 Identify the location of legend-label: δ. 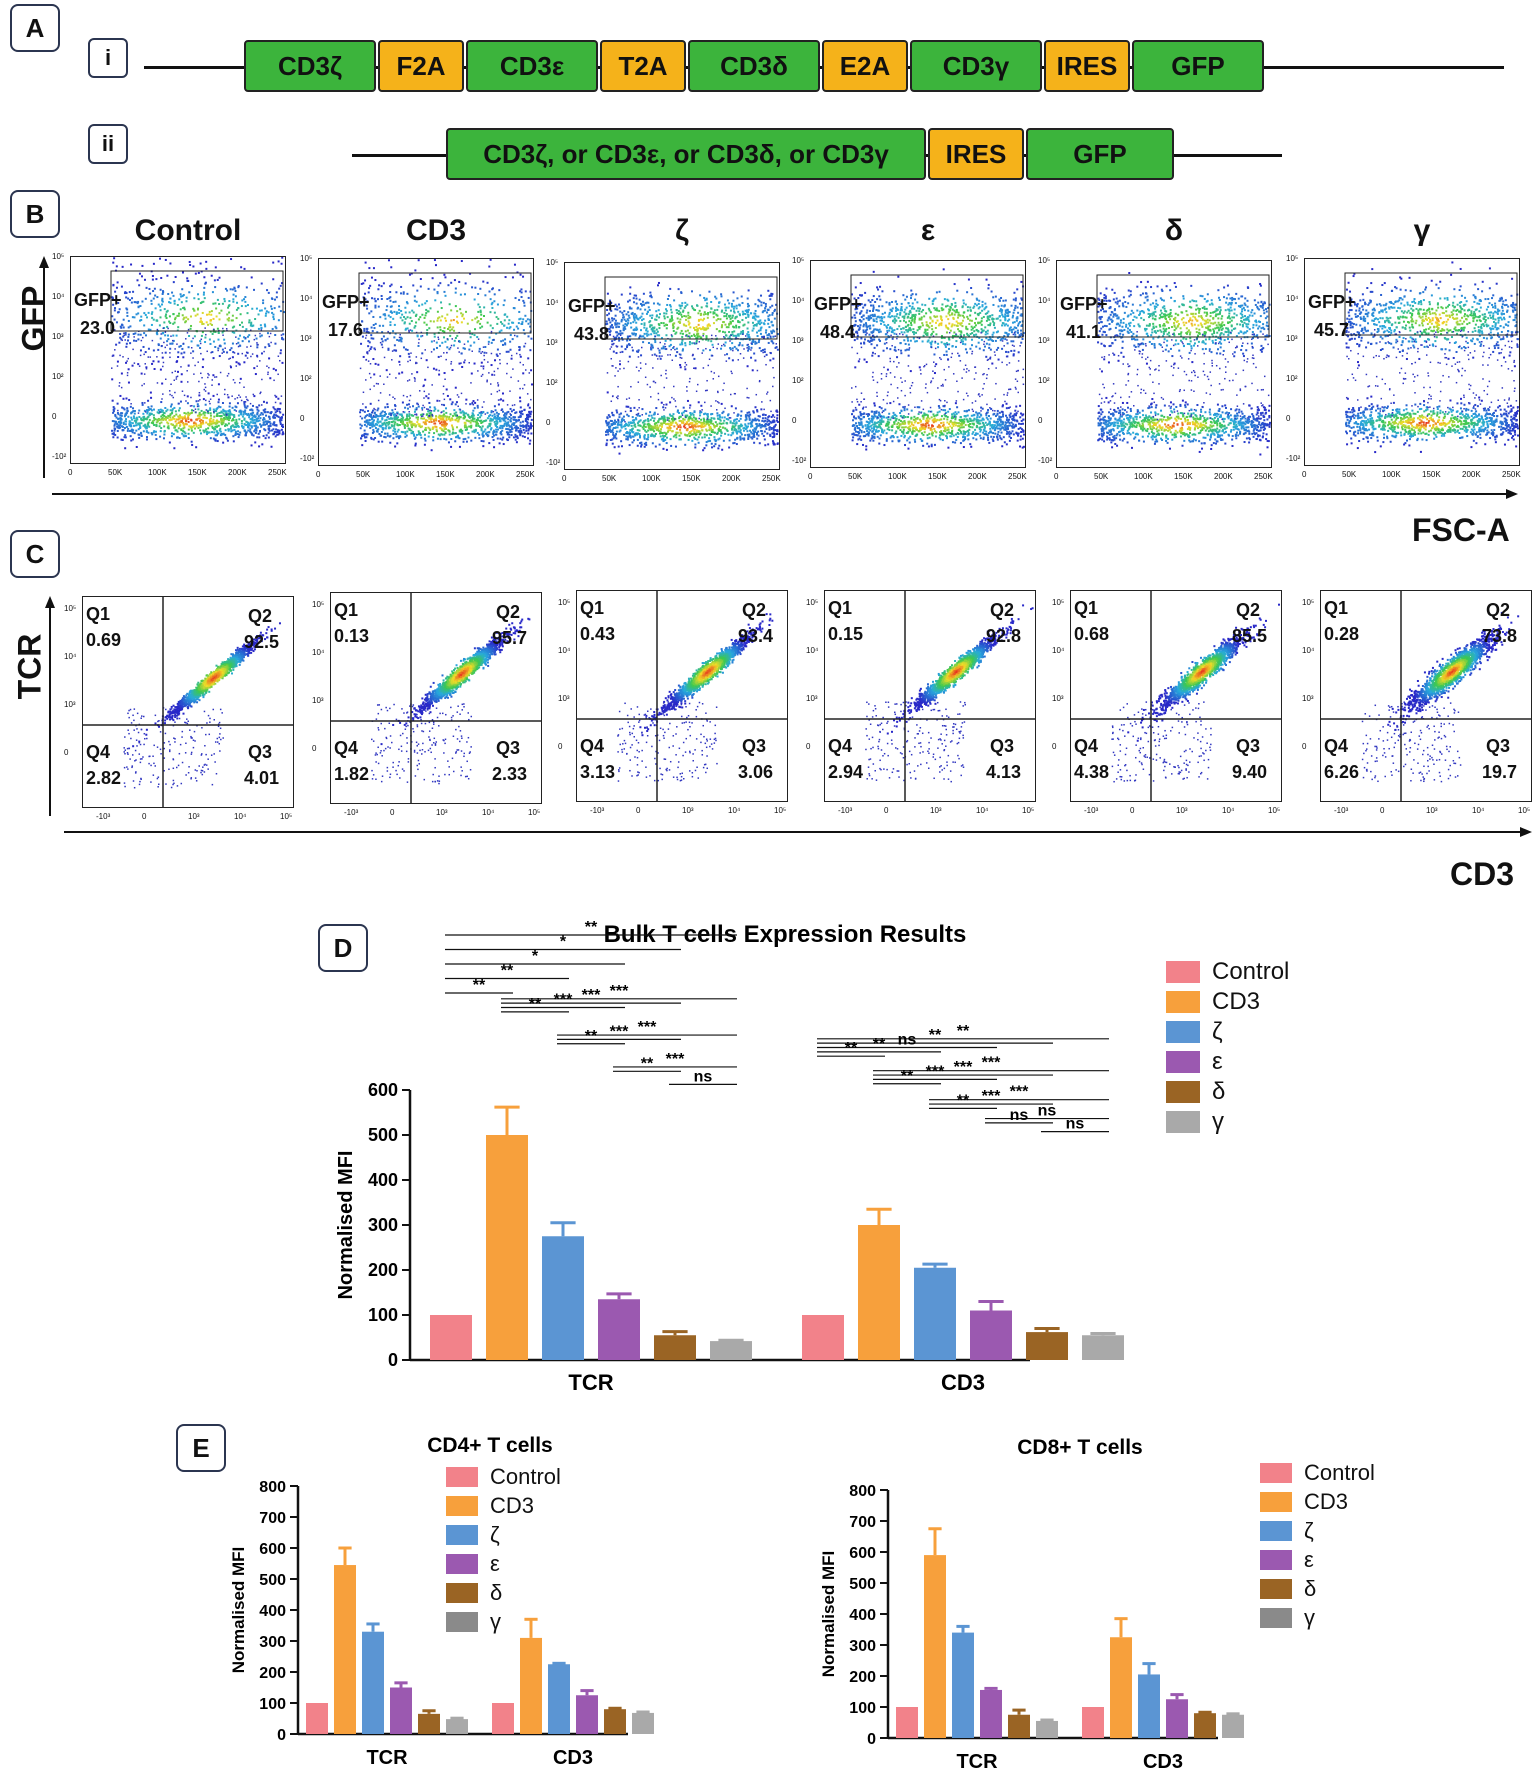
(496, 1593).